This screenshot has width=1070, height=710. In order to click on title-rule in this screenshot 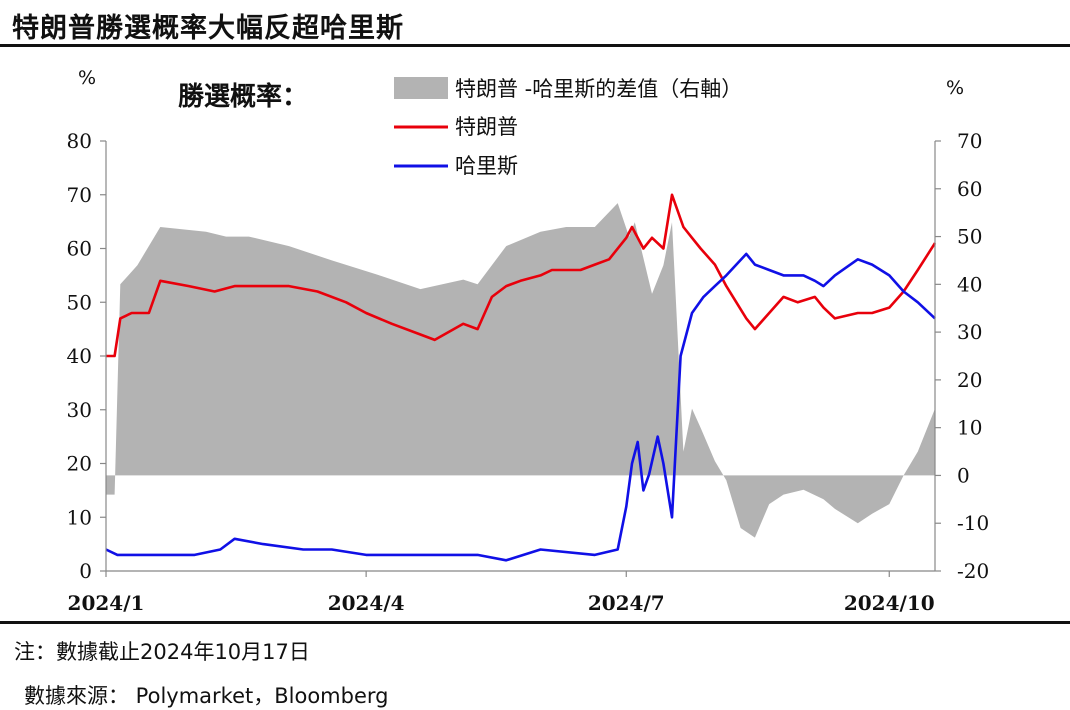, I will do `click(535, 45)`.